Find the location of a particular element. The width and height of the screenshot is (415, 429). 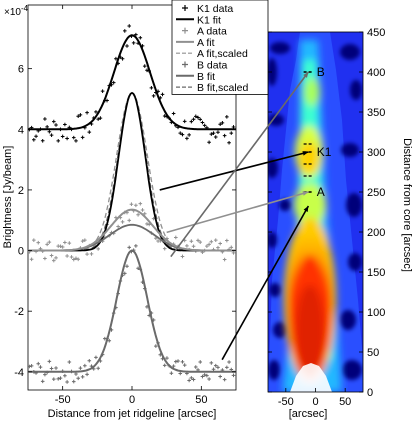

y-tick-label: 400 is located at coordinates (376, 73).